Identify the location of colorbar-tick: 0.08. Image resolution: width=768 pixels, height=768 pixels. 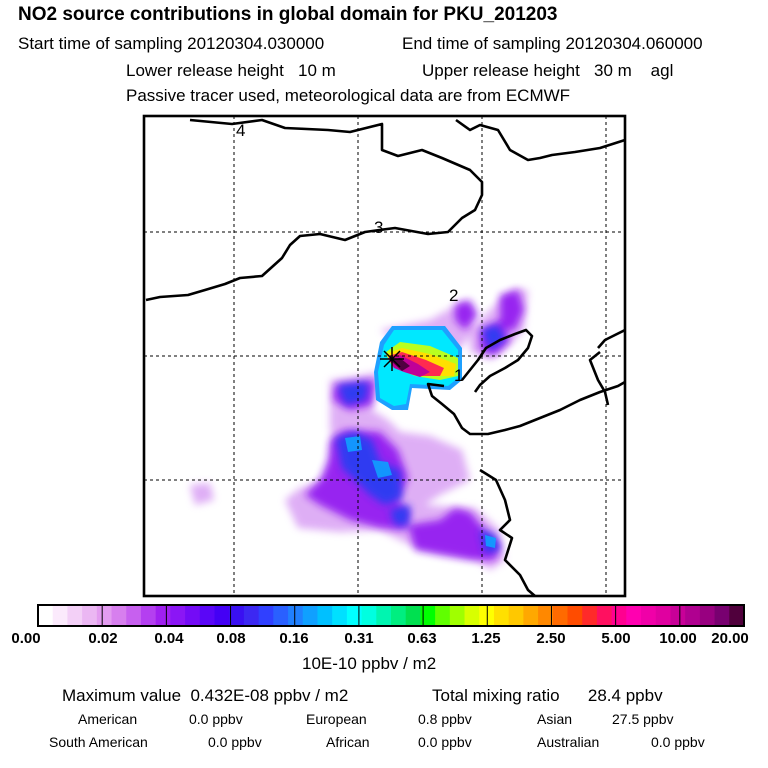
(231, 638).